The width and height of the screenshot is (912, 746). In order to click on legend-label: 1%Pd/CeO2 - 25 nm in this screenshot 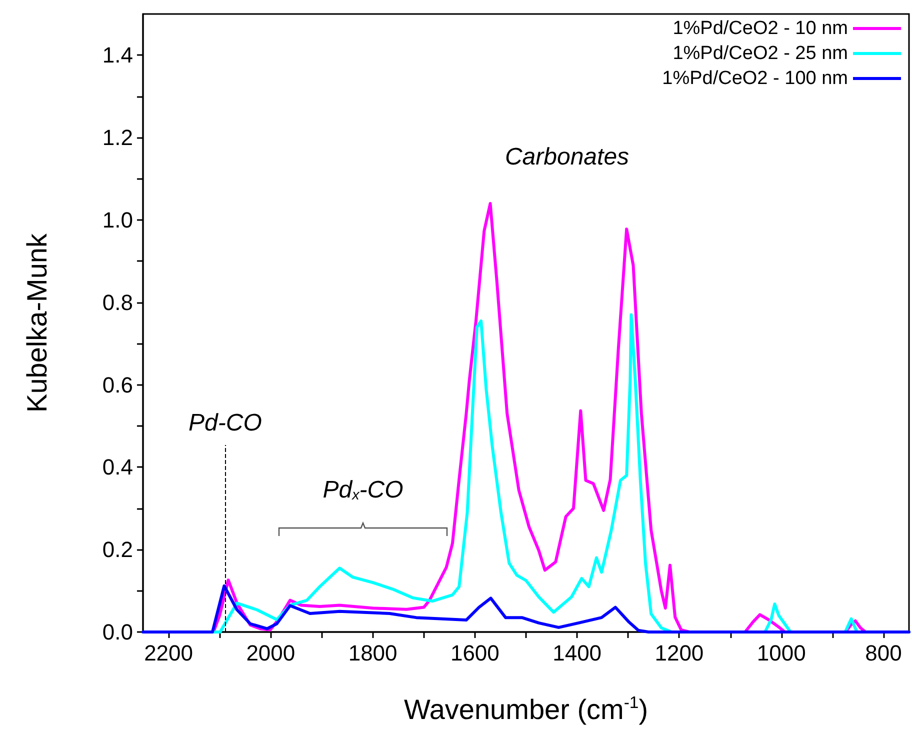, I will do `click(760, 53)`.